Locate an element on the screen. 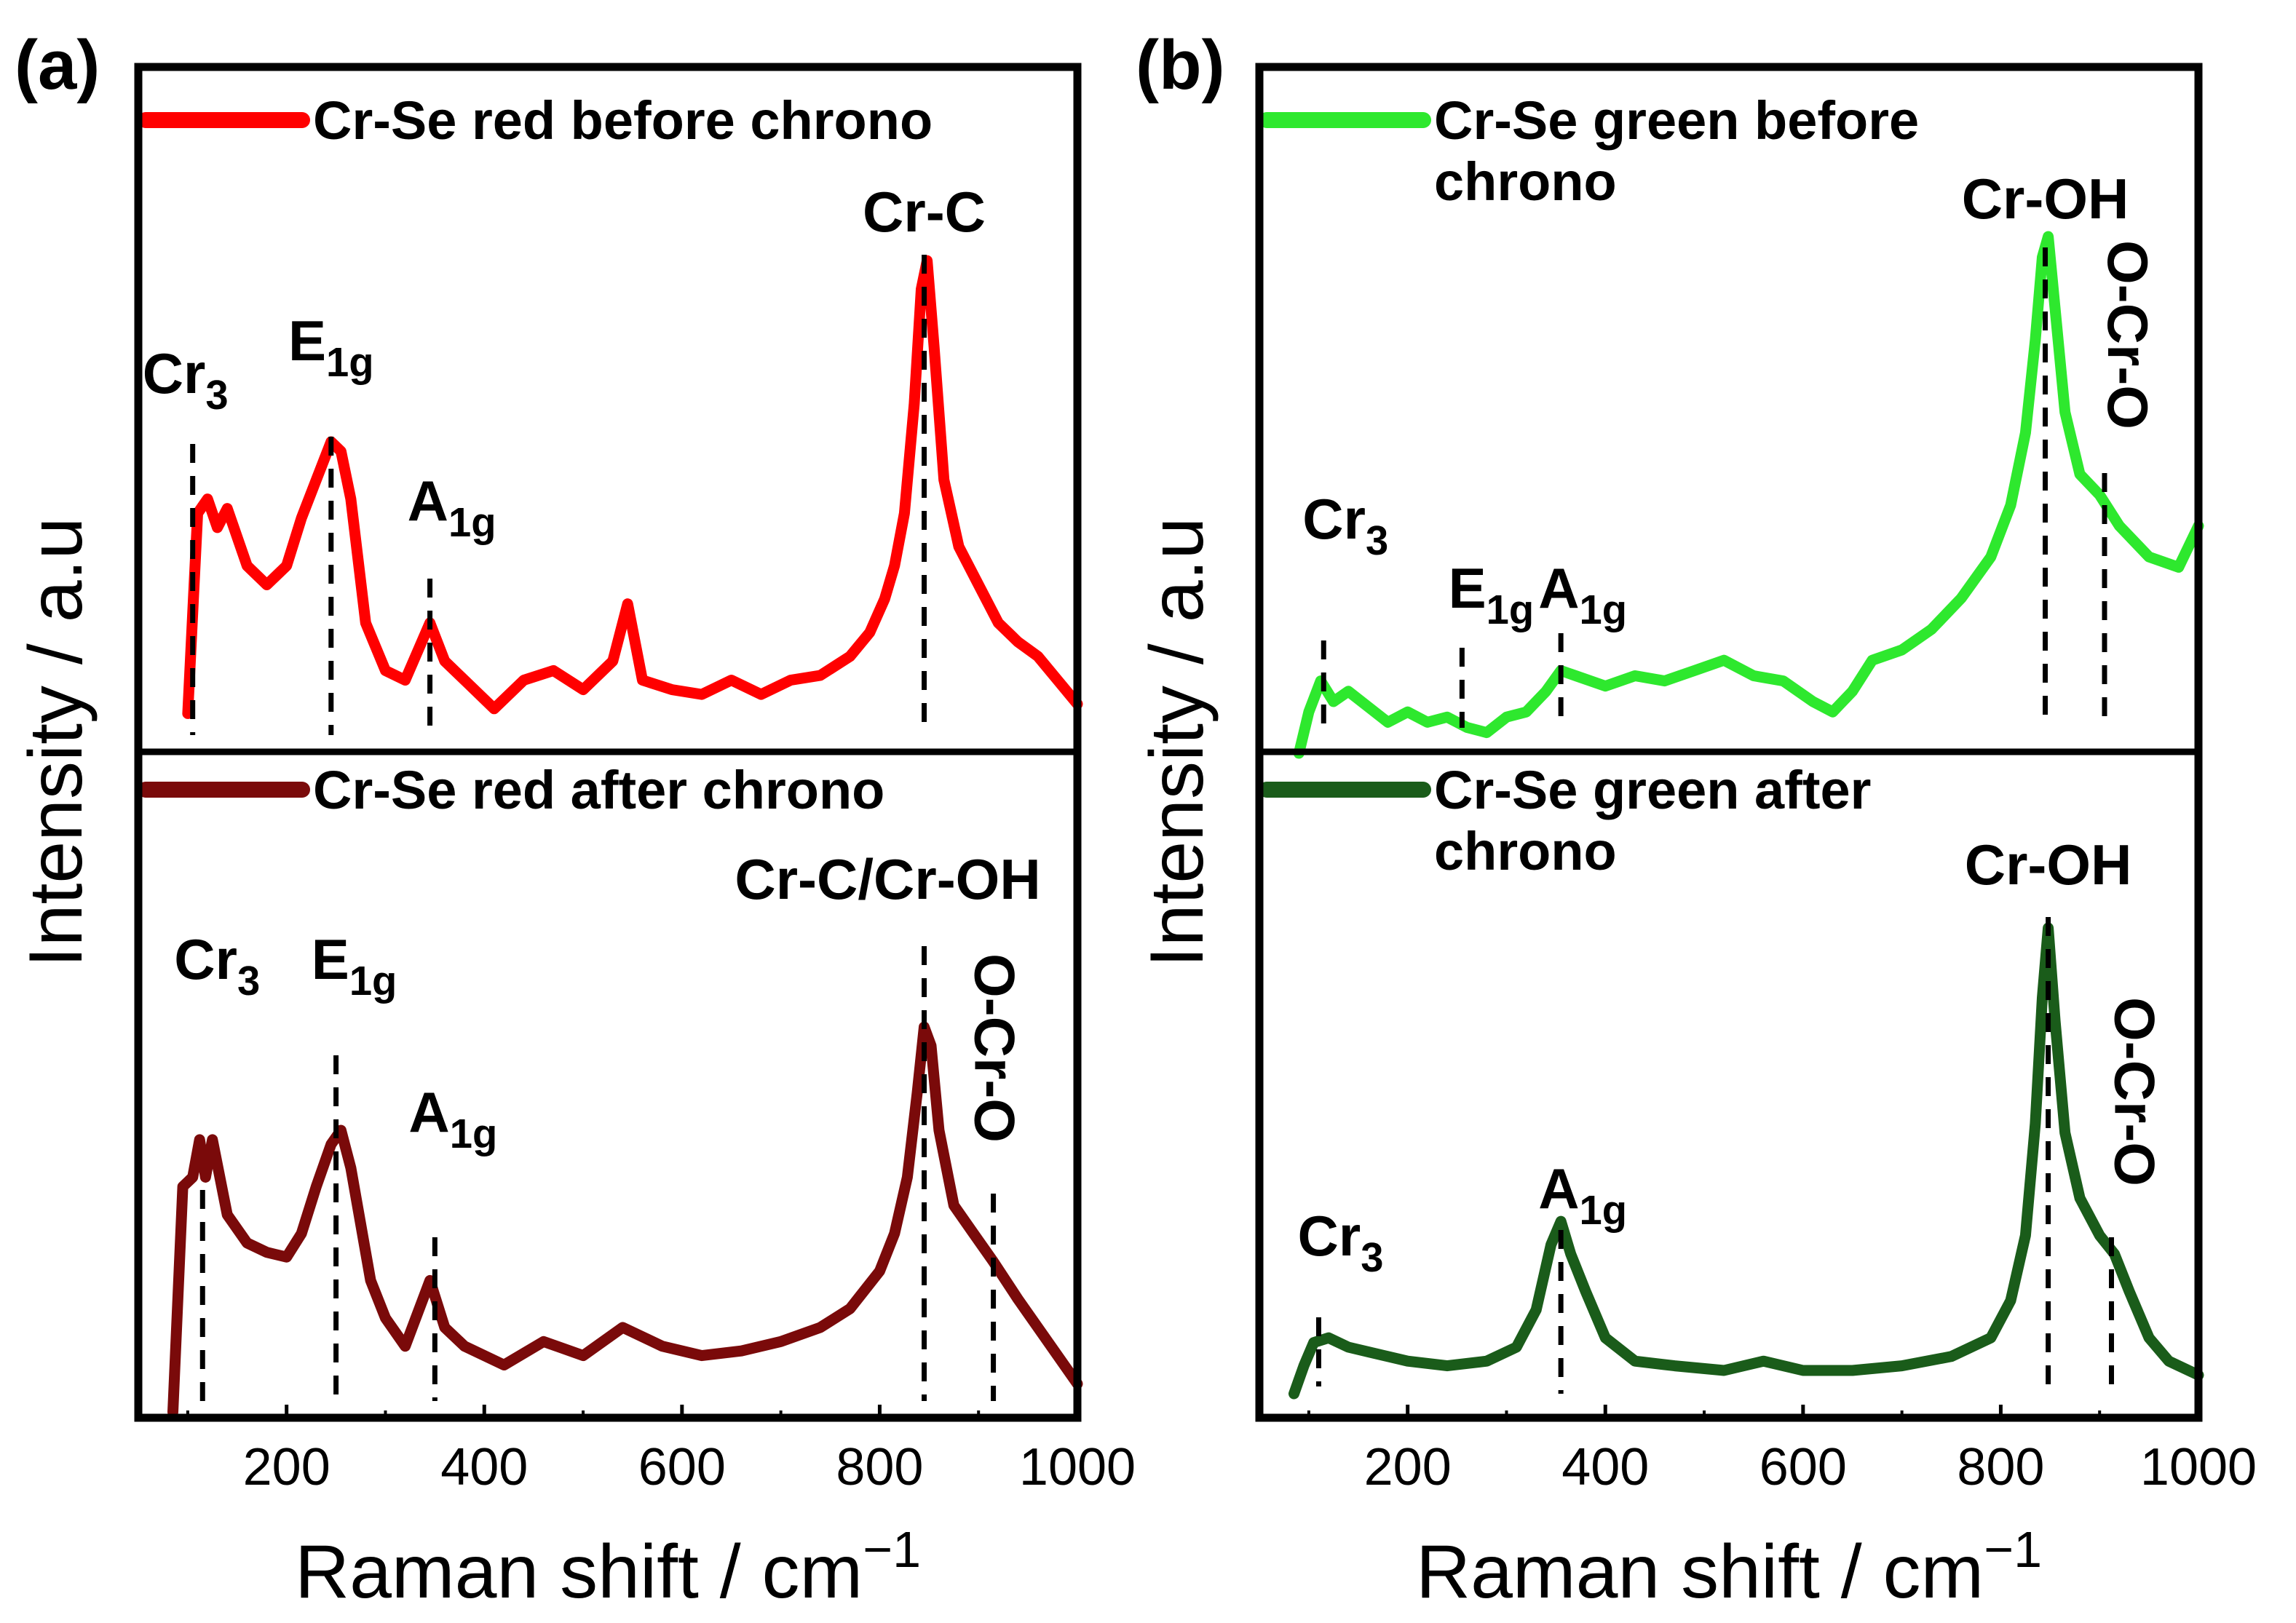  peak-label-text: Cr-C/Cr-OH is located at coordinates (887, 879).